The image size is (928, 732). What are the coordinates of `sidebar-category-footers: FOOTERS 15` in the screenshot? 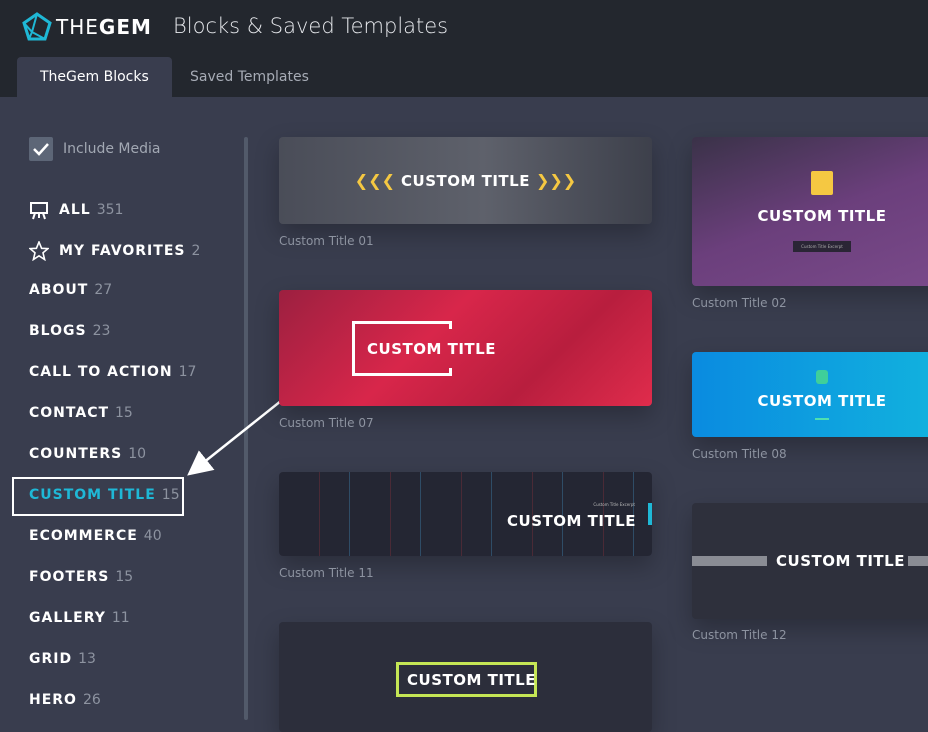 It's located at (81, 577).